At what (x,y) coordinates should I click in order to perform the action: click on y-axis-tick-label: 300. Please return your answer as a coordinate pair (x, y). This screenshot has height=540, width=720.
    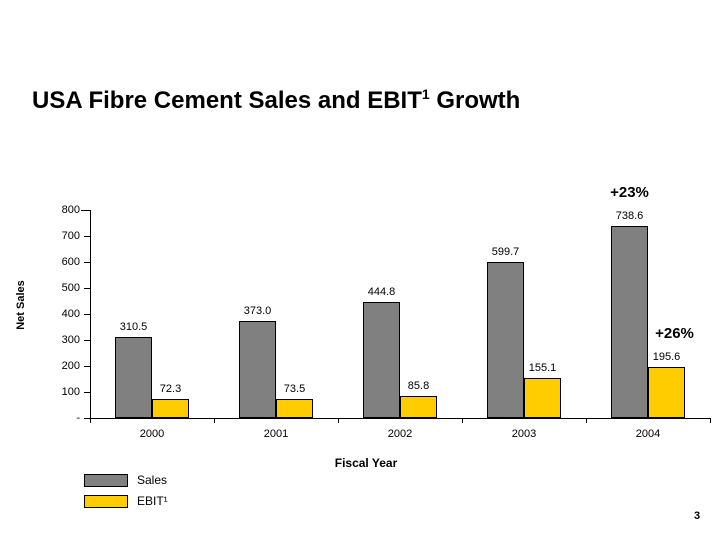
    Looking at the image, I should click on (70, 340).